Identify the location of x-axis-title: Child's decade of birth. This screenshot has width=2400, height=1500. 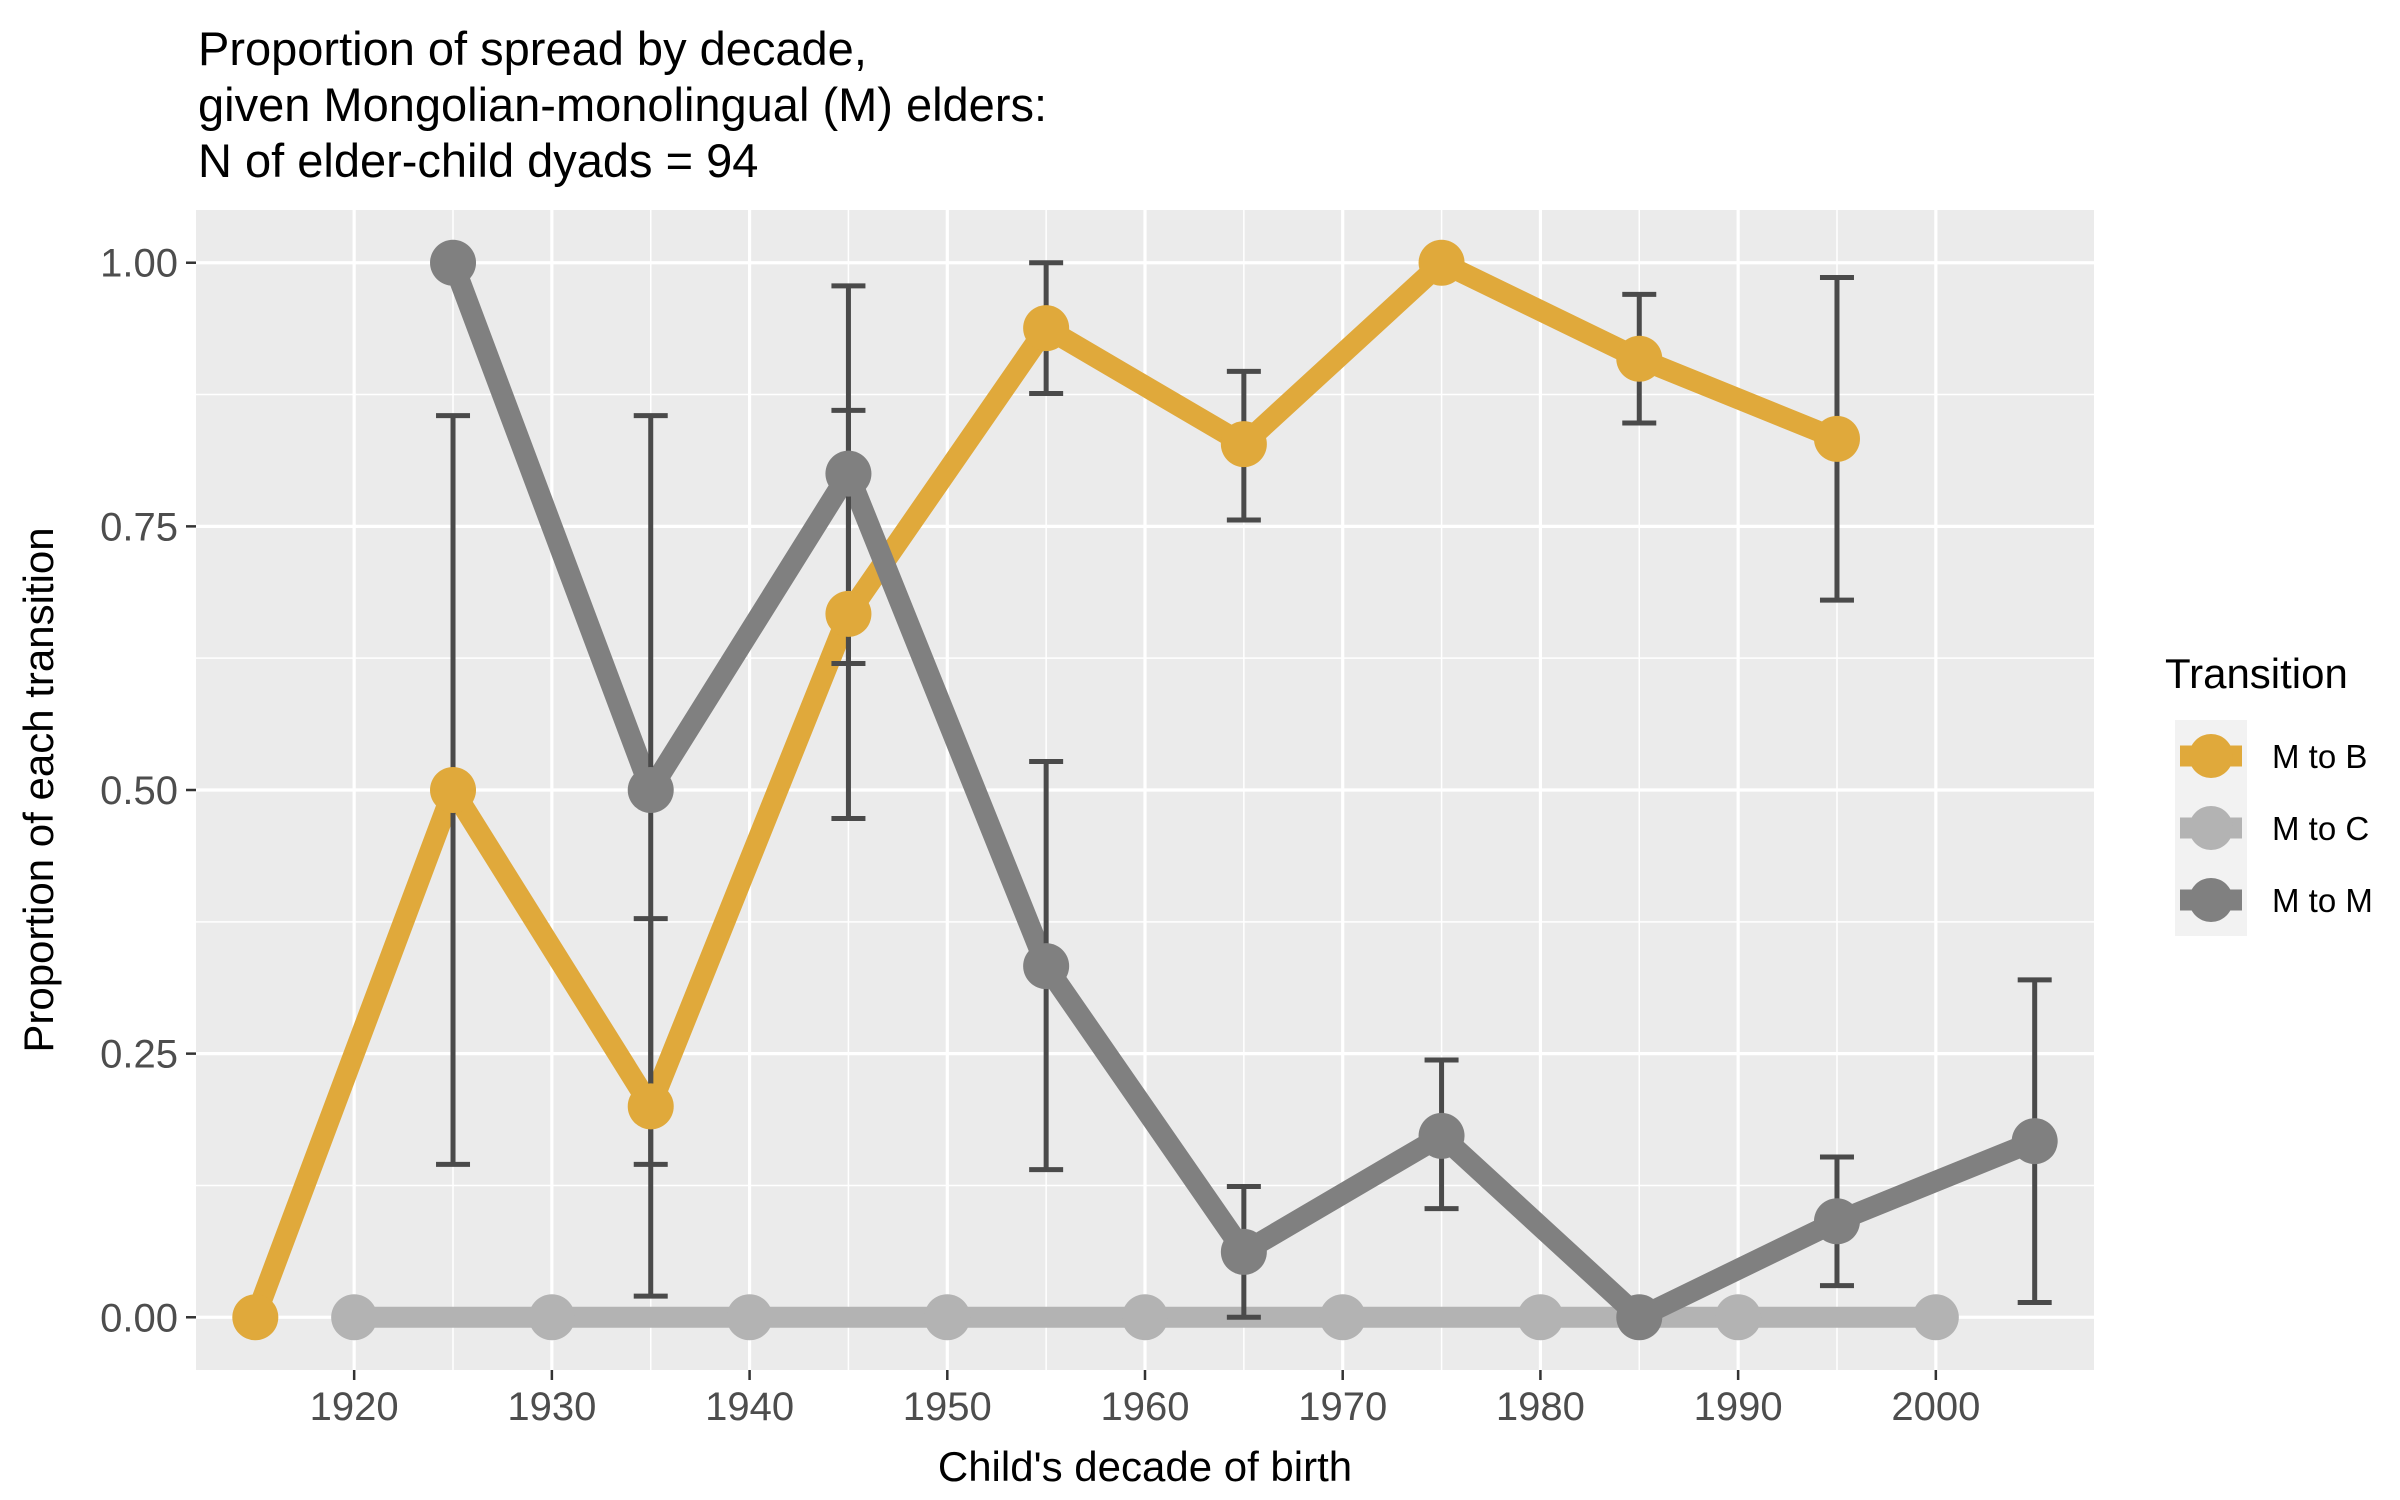
(1145, 1466).